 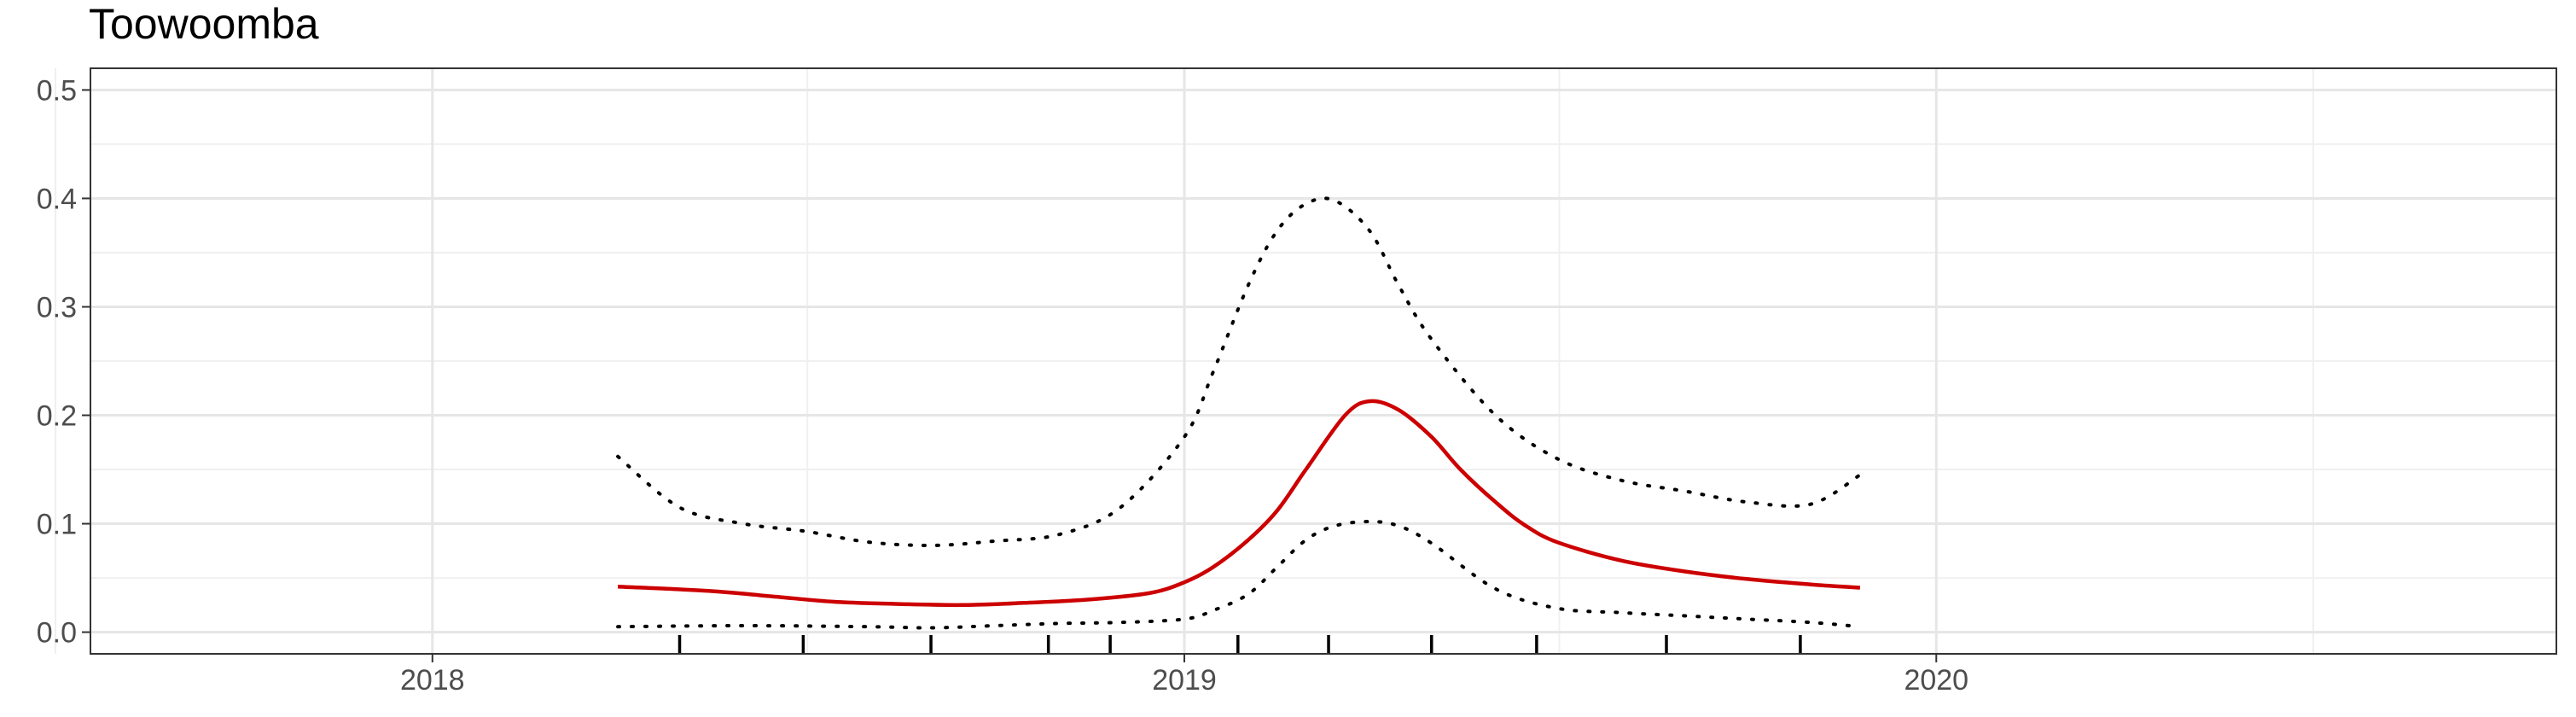 What do you see at coordinates (57, 416) in the screenshot?
I see `y-tick-label: 0.2` at bounding box center [57, 416].